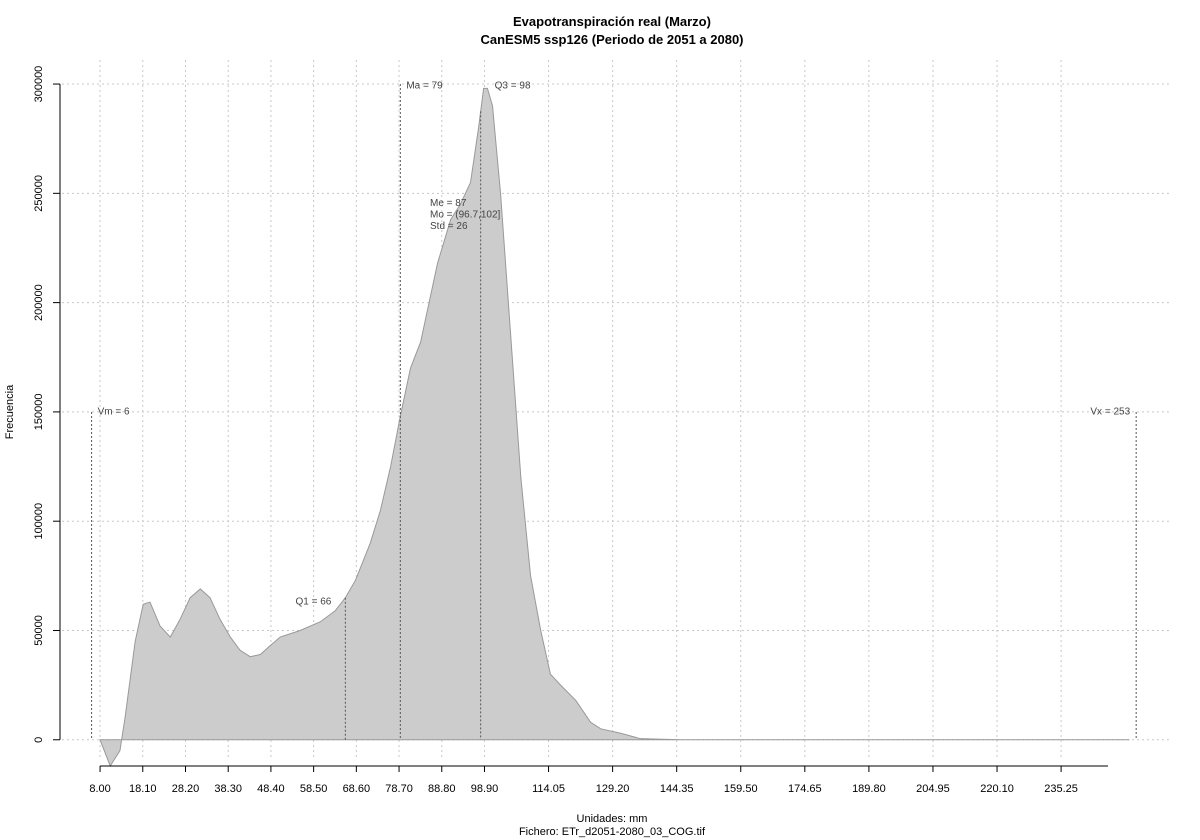 The width and height of the screenshot is (1200, 840). I want to click on y-axis-label: Frecuencia, so click(10, 411).